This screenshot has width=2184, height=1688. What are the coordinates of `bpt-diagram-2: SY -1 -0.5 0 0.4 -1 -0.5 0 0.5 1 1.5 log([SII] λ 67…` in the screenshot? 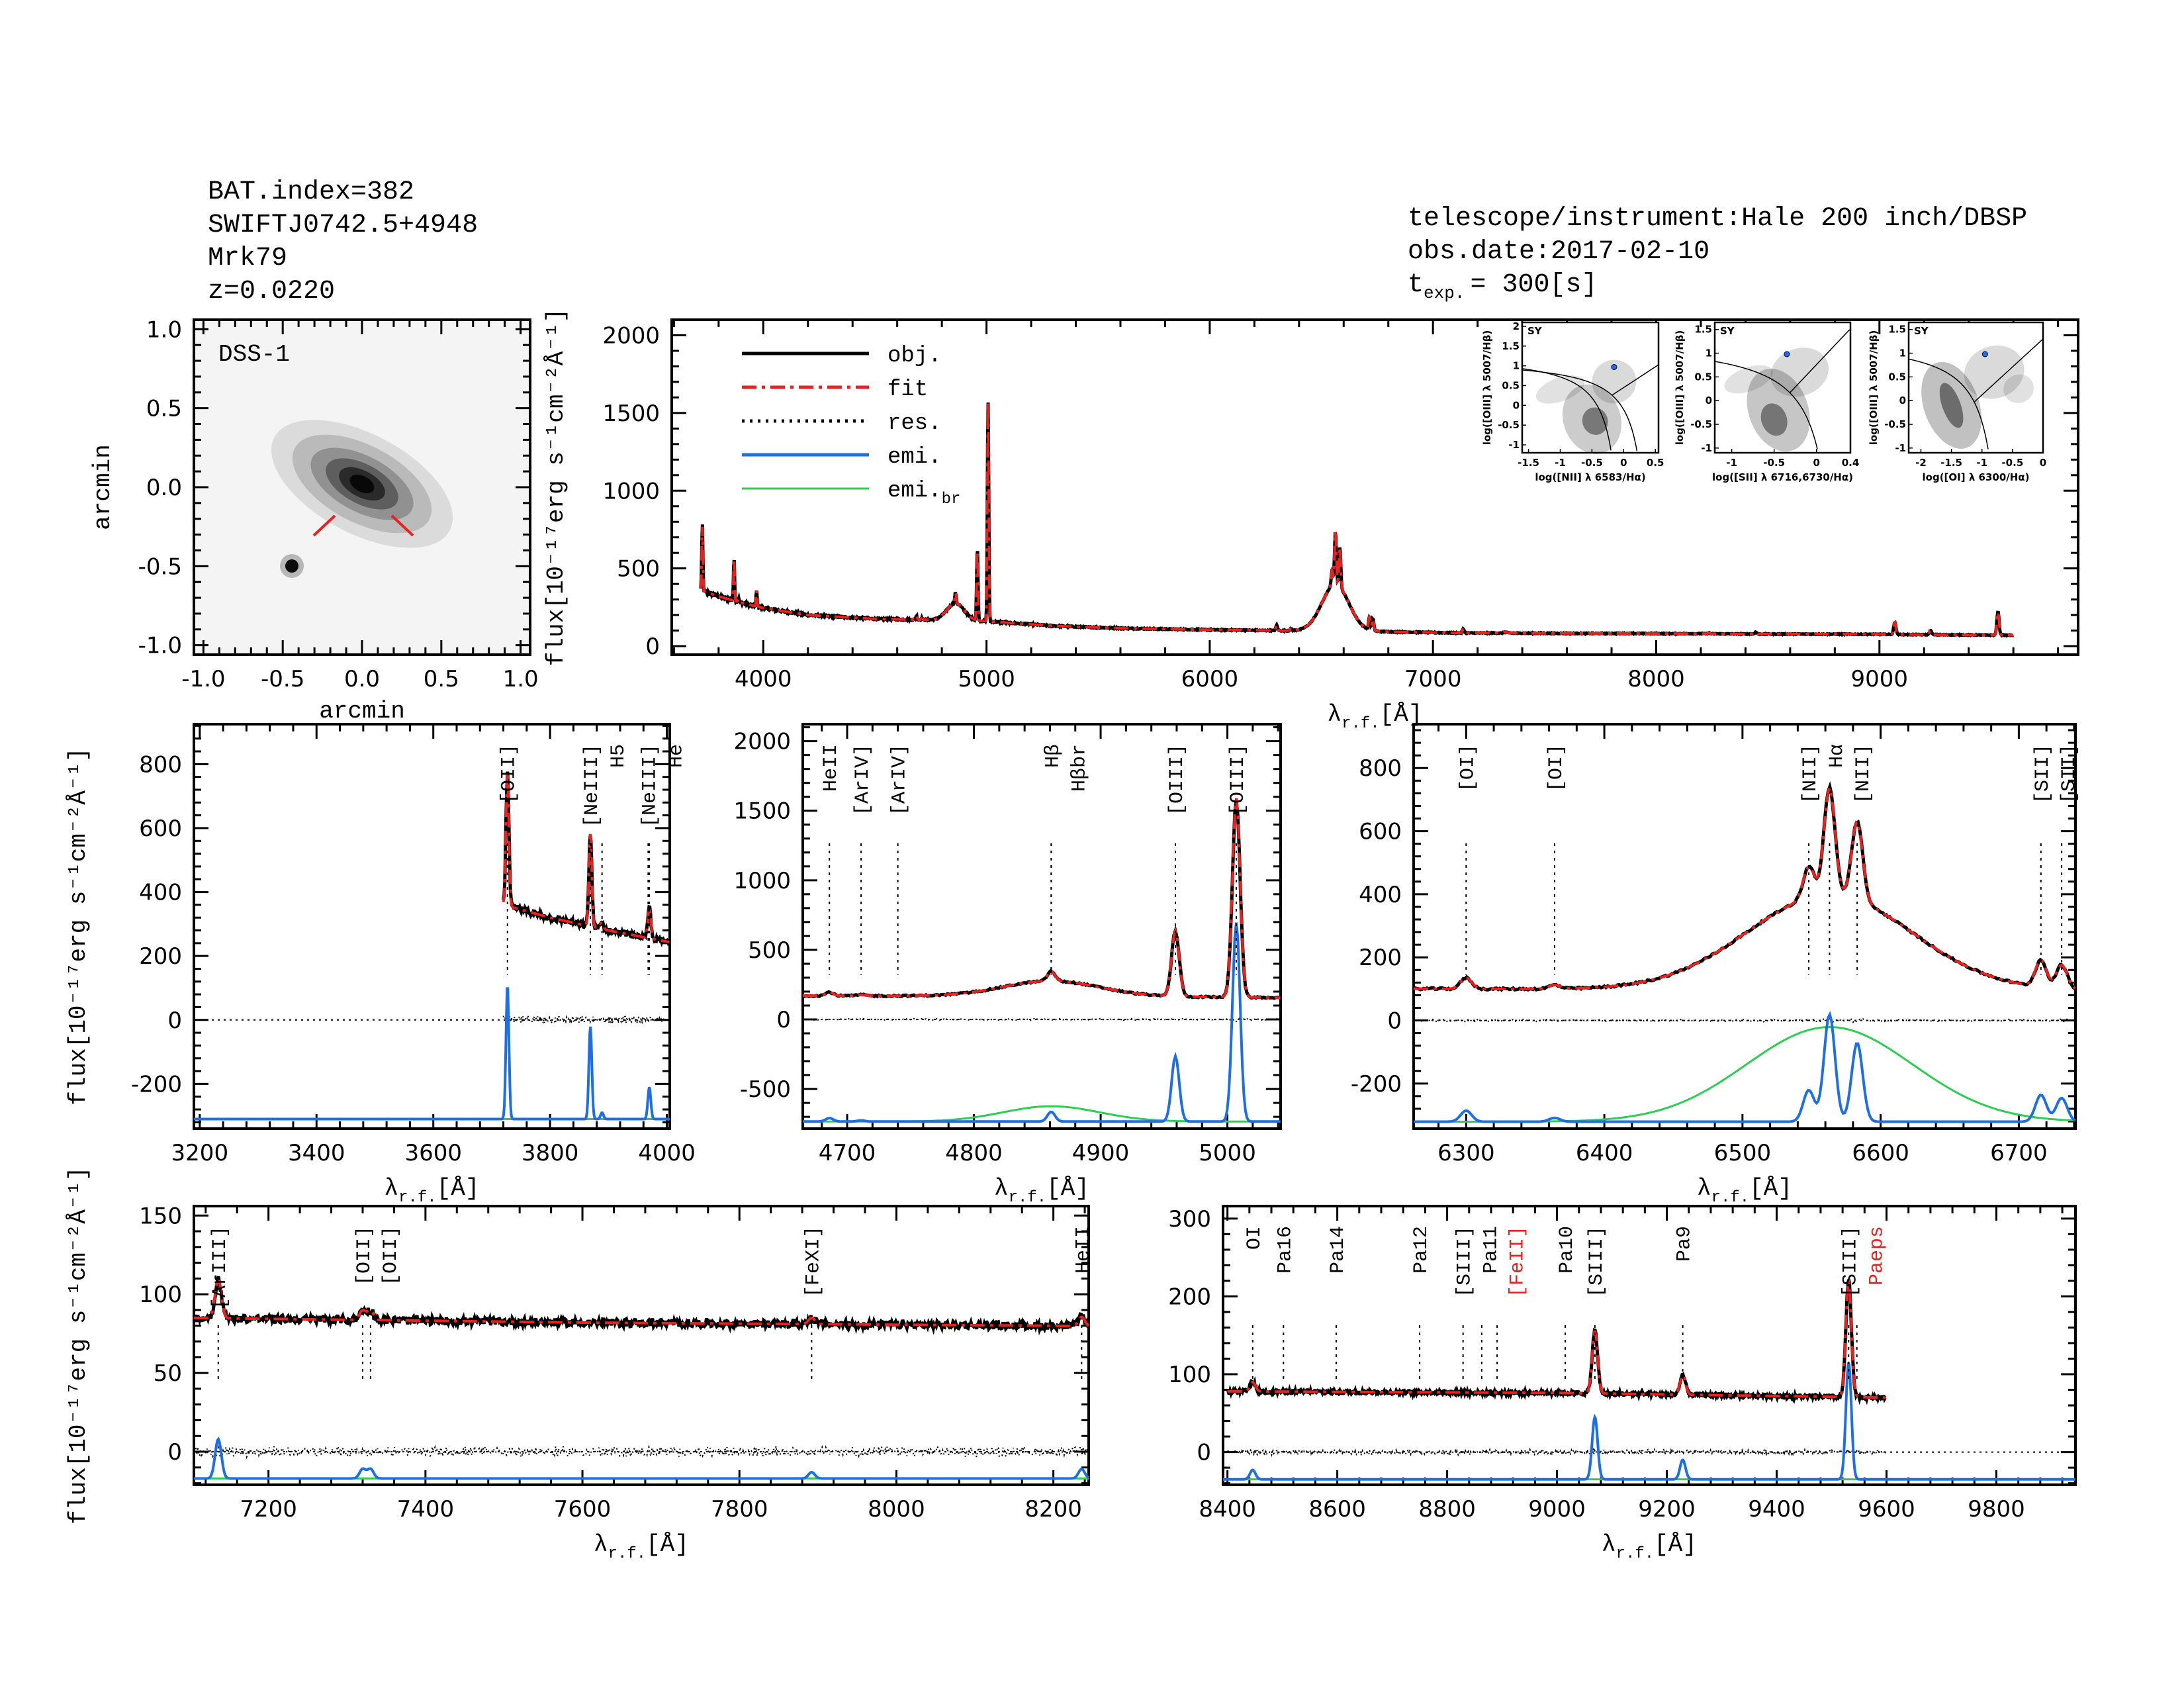 It's located at (1767, 402).